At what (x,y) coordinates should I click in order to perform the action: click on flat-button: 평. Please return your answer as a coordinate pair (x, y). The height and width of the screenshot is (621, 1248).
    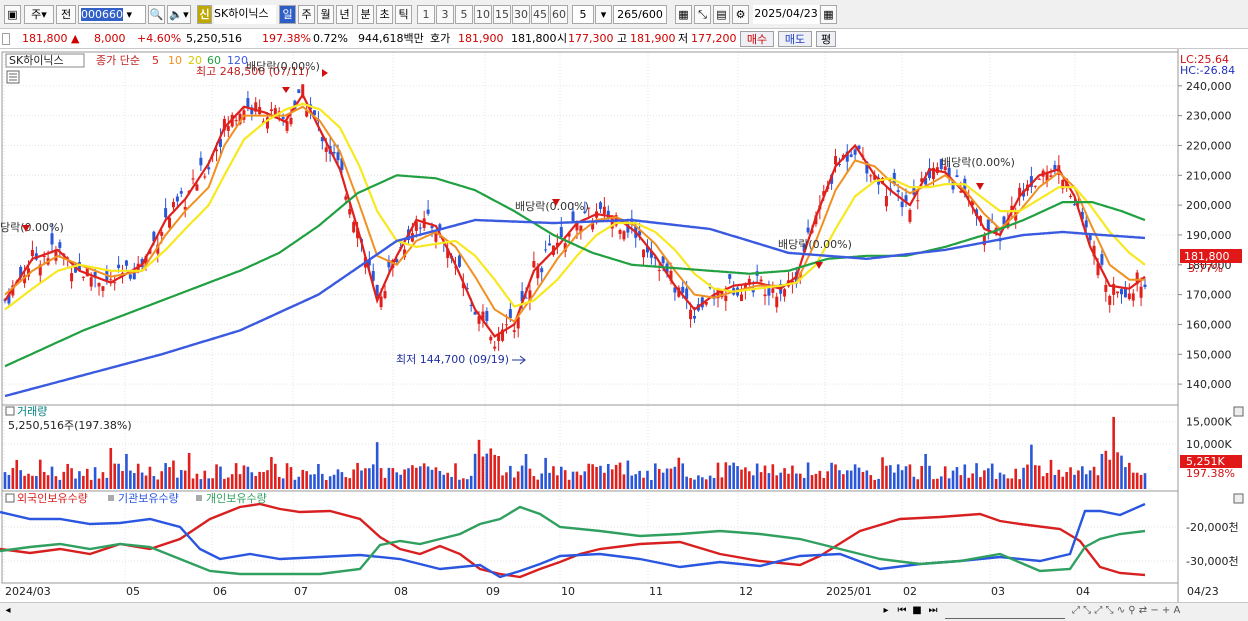
    Looking at the image, I should click on (826, 39).